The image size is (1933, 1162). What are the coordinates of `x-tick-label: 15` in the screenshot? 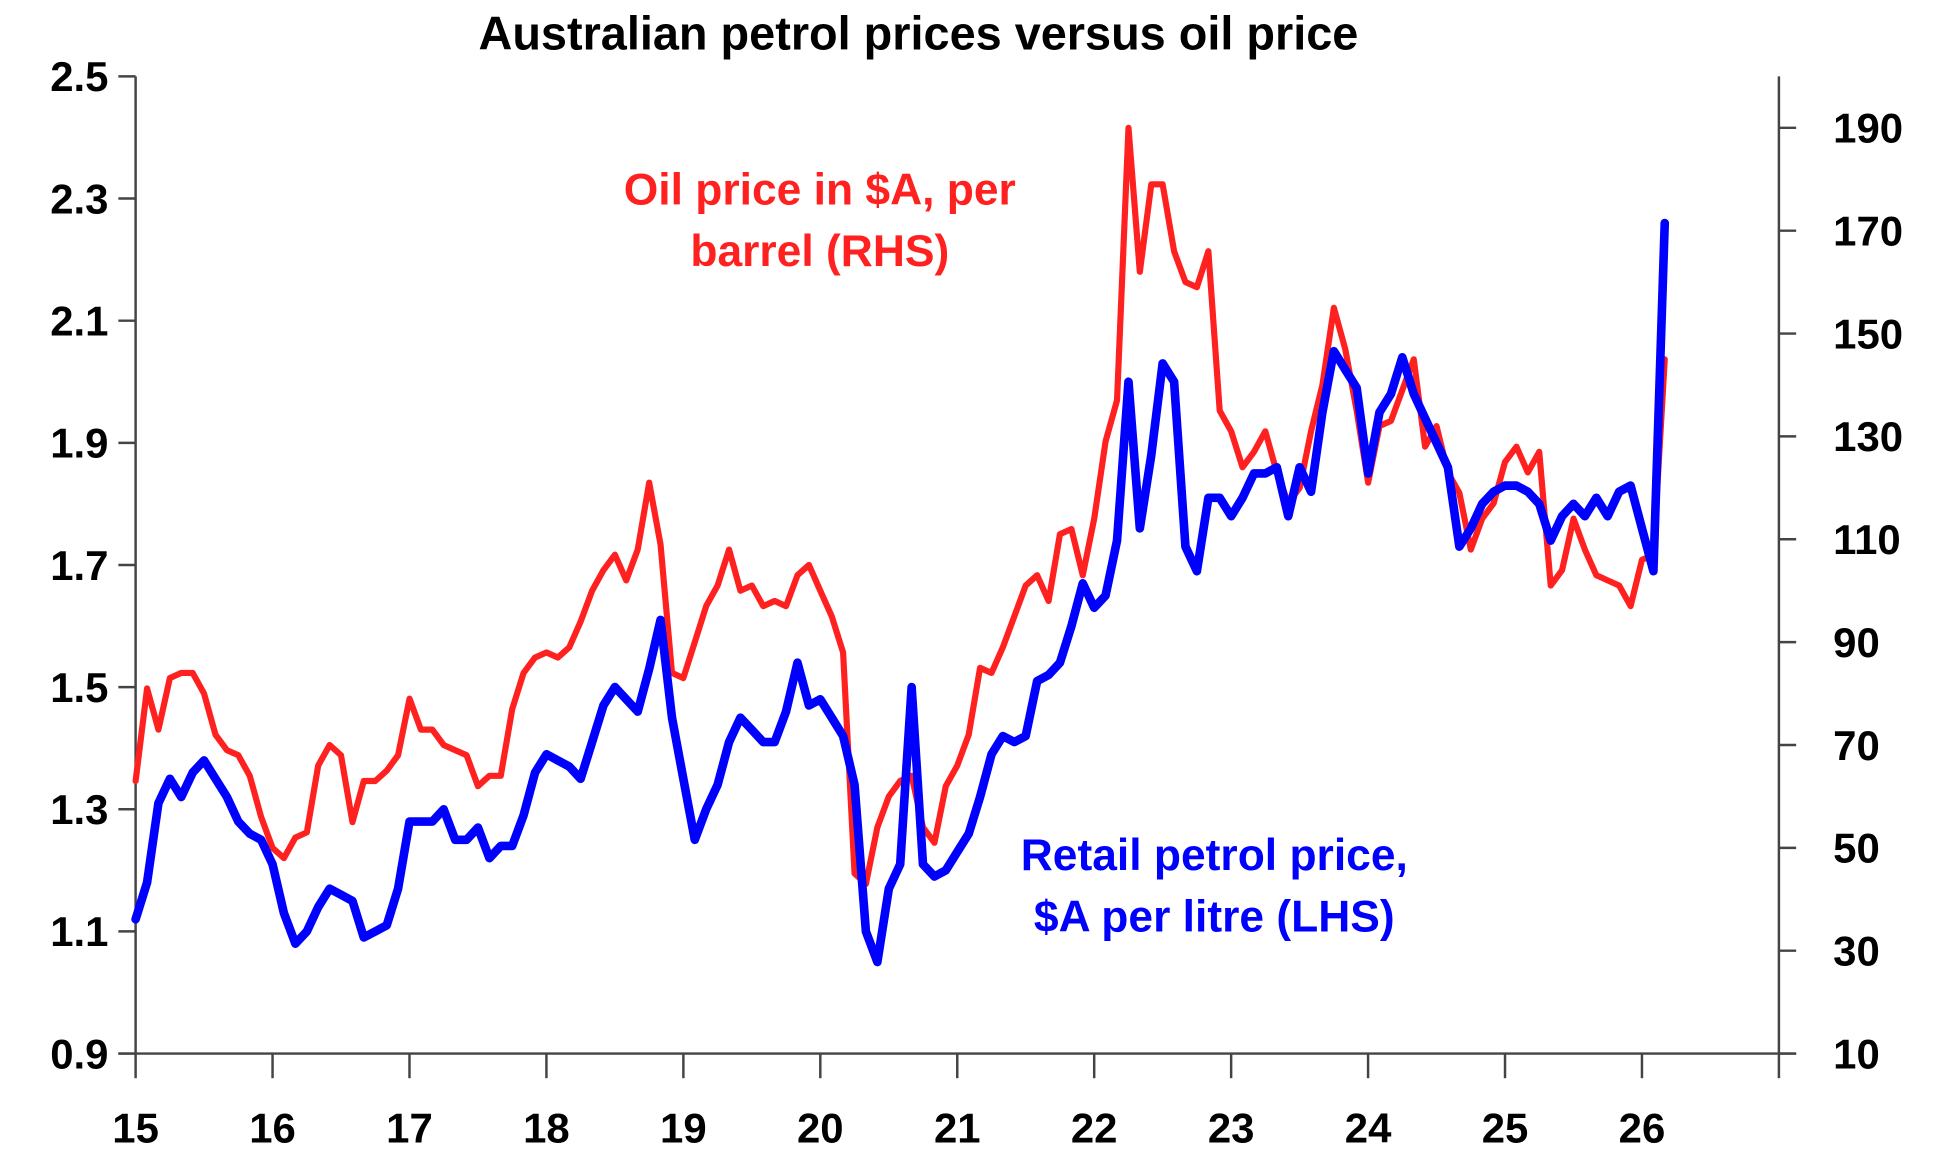 It's located at (135, 1127).